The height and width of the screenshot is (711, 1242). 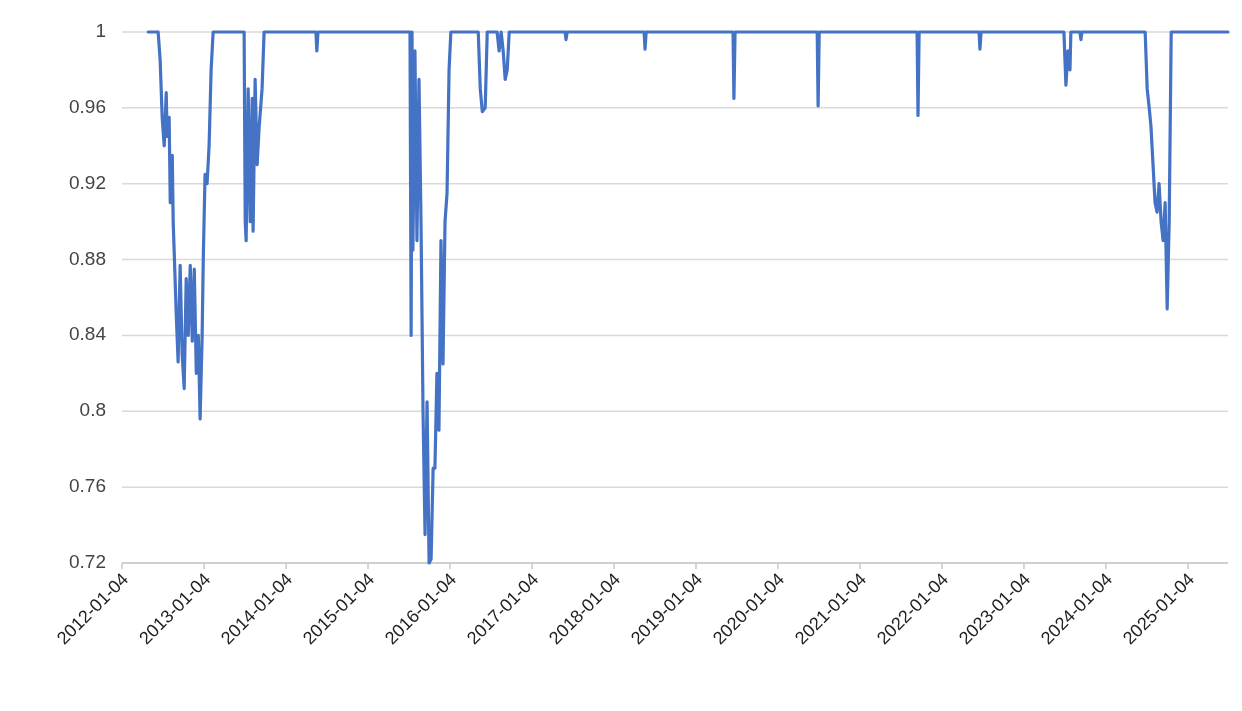 What do you see at coordinates (88, 334) in the screenshot?
I see `y-tick-label: 0.84` at bounding box center [88, 334].